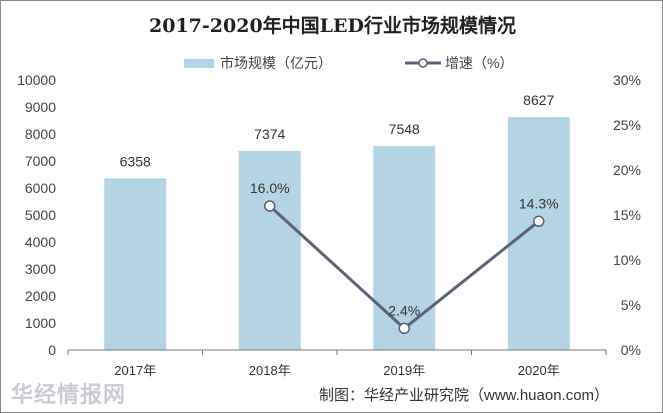  Describe the element at coordinates (40, 107) in the screenshot. I see `y-tick-label: 9000` at that location.